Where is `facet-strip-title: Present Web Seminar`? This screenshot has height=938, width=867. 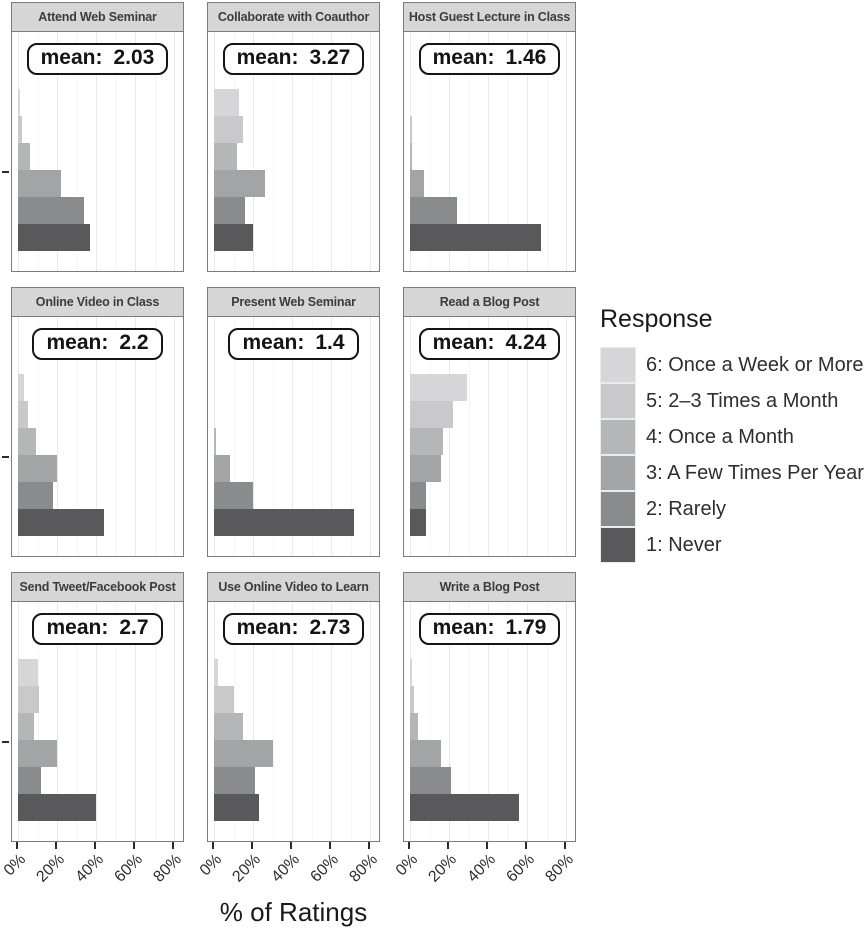 facet-strip-title: Present Web Seminar is located at coordinates (293, 302).